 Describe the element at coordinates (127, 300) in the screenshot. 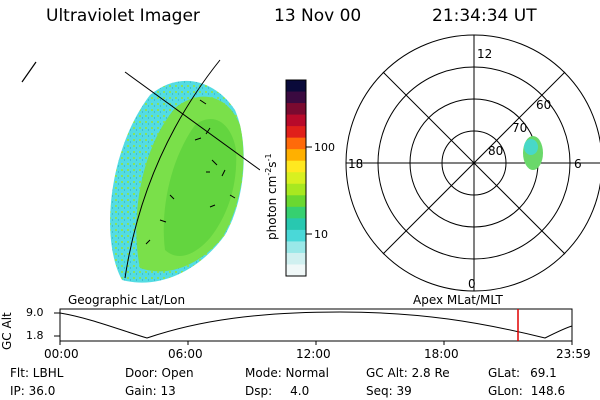

I see `geographic-label: Geographic Lat/Lon` at that location.